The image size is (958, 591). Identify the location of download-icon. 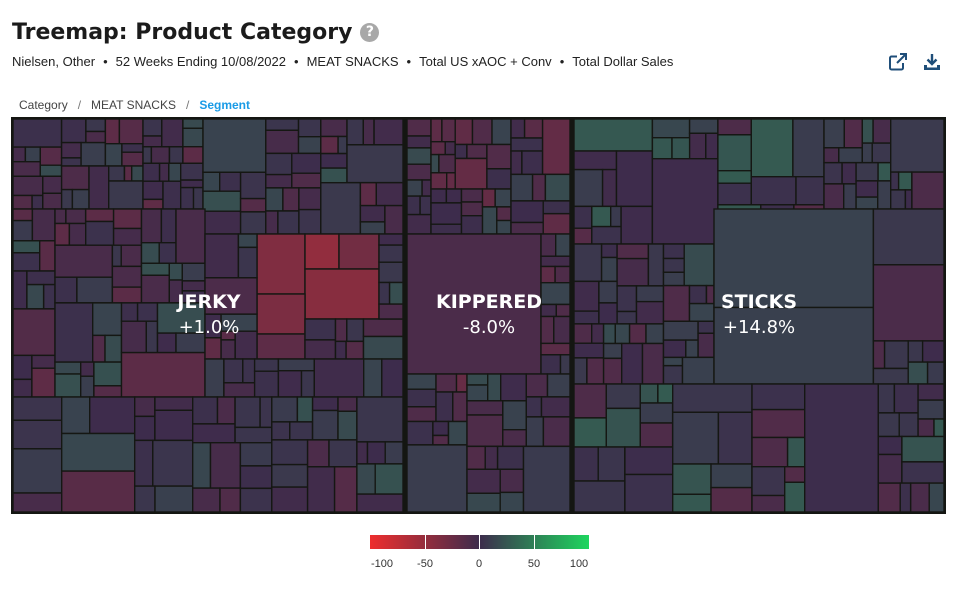
(932, 62).